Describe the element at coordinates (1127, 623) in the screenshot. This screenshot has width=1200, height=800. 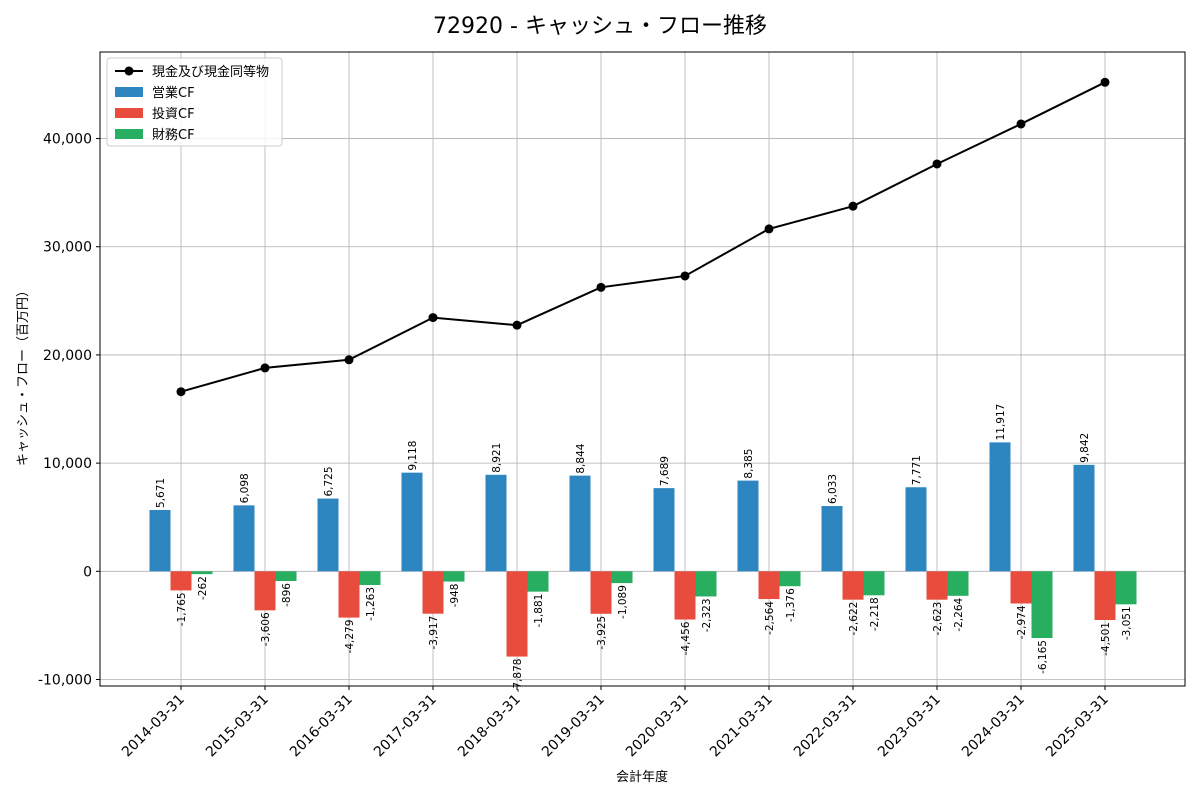
I see `data-label: -3,051` at that location.